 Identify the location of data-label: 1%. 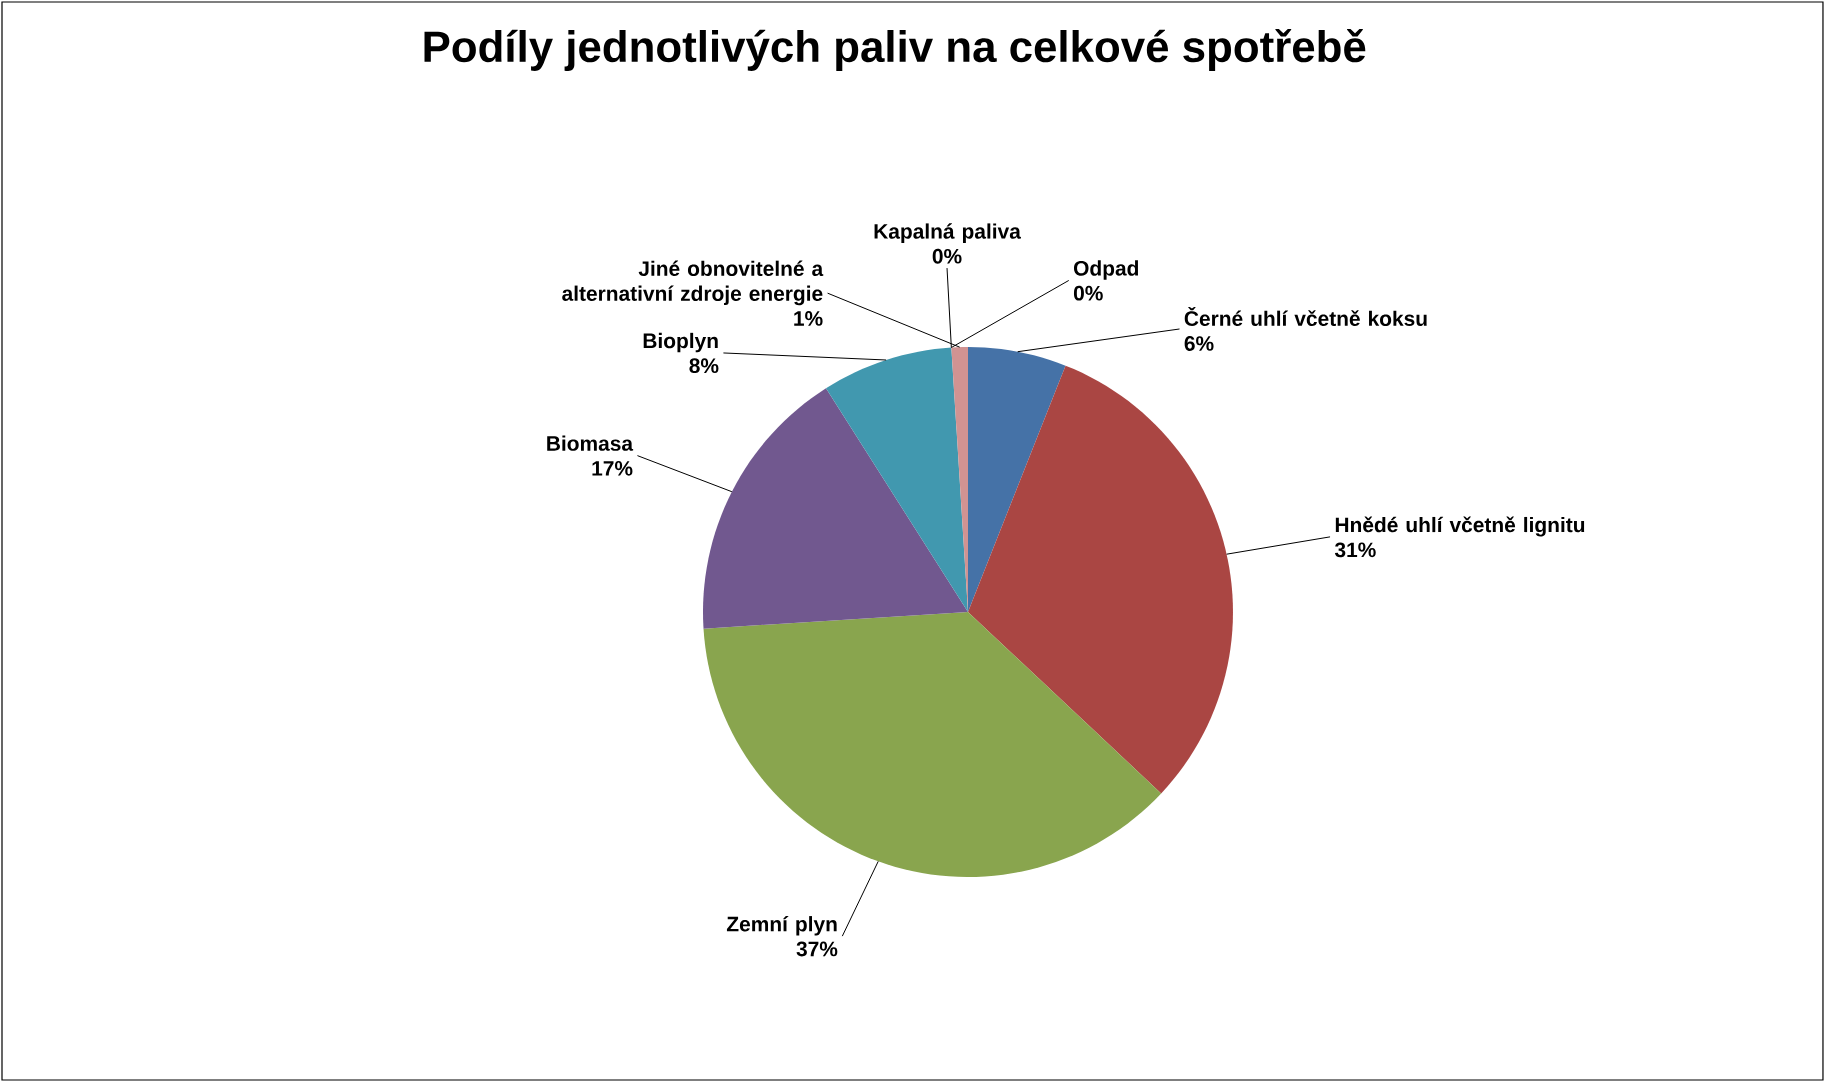
(808, 318).